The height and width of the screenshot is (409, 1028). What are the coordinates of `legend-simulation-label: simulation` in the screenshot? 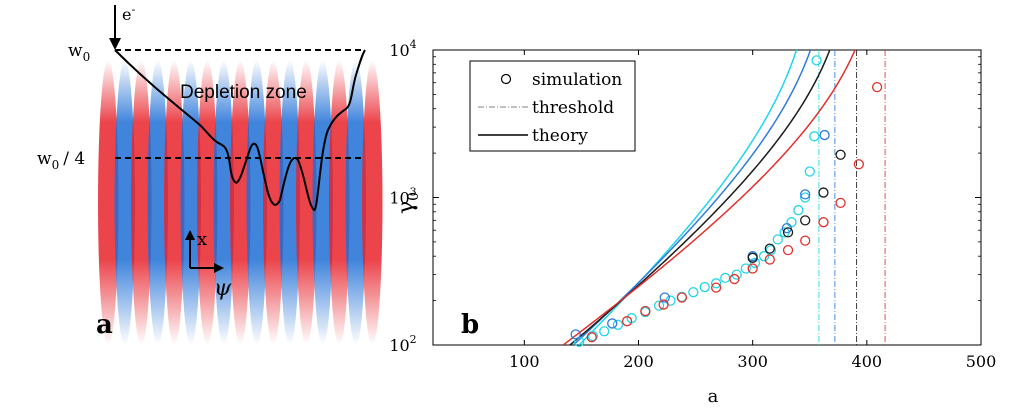 It's located at (577, 80).